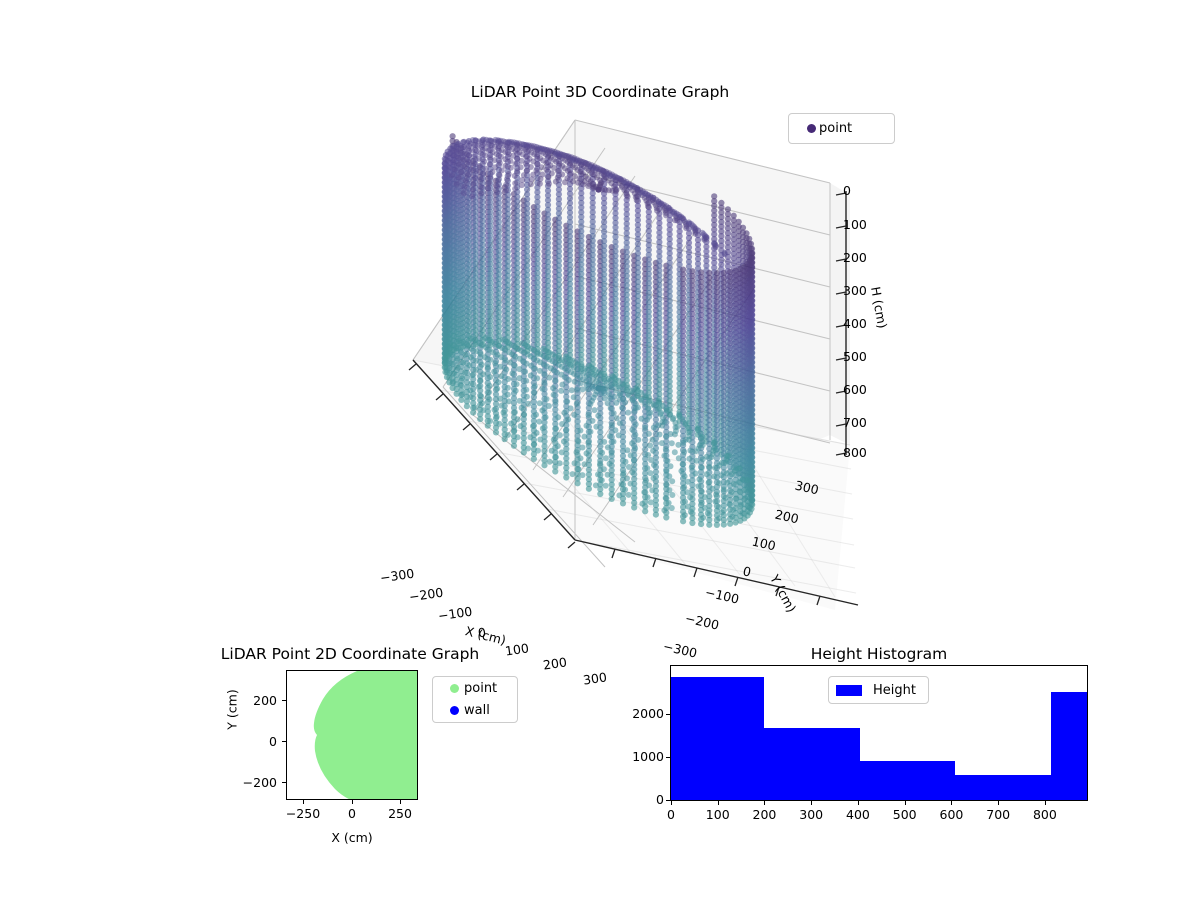 This screenshot has height=900, width=1200. What do you see at coordinates (303, 813) in the screenshot?
I see `plot2d-xtick-0: −250` at bounding box center [303, 813].